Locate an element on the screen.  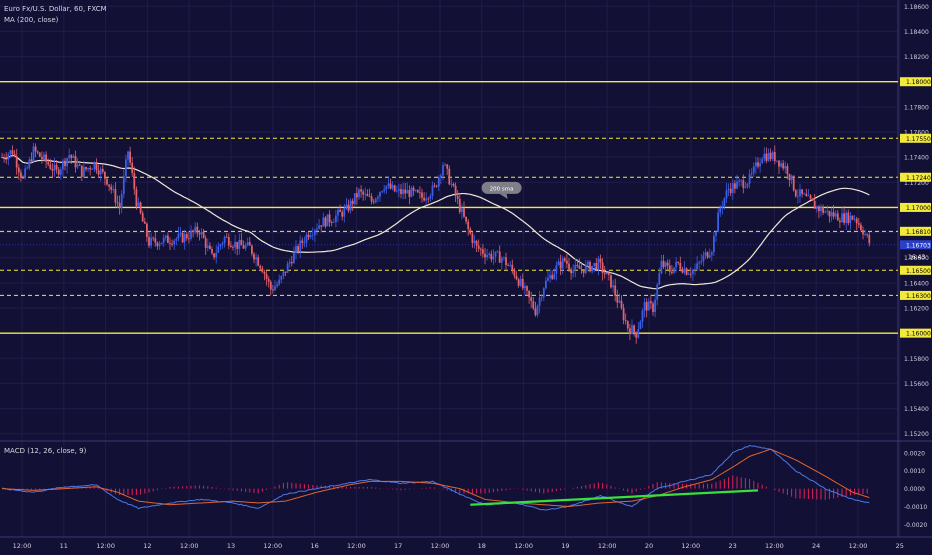
level-price-label: 1.17240 is located at coordinates (918, 178).